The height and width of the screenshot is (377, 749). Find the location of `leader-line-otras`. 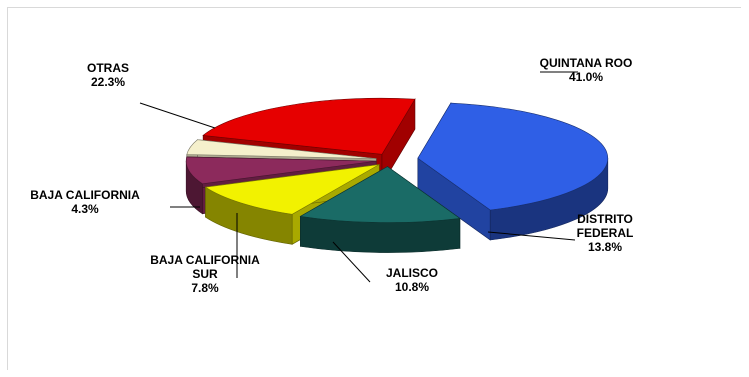

leader-line-otras is located at coordinates (177, 115).